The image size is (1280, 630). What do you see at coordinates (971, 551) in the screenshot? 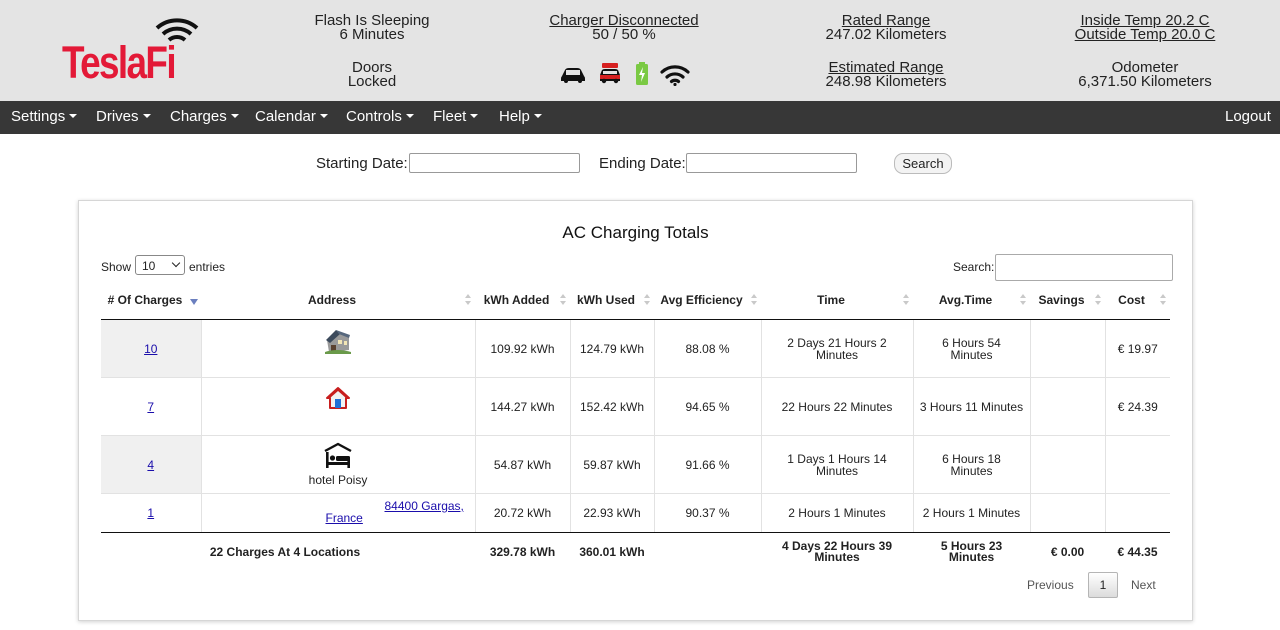
I see `totals-avg-time: 5 Hours 23 Minutes` at bounding box center [971, 551].